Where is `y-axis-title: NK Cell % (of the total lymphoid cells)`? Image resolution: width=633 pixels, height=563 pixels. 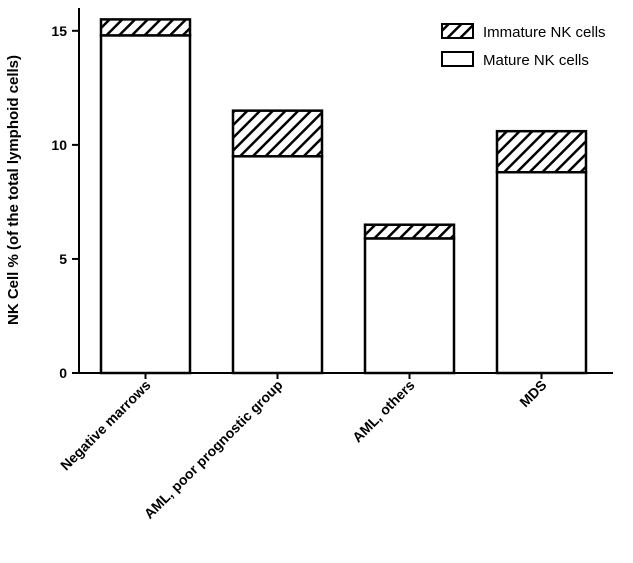 y-axis-title: NK Cell % (of the total lymphoid cells) is located at coordinates (13, 190).